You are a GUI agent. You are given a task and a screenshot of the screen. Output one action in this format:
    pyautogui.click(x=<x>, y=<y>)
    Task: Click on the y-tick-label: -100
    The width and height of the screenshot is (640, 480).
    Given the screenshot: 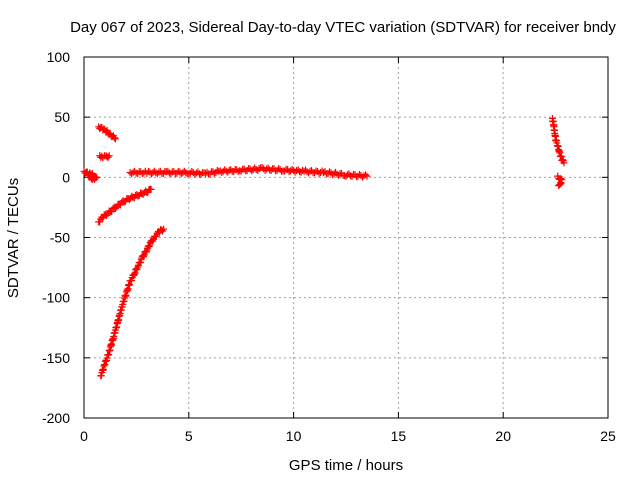 What is the action you would take?
    pyautogui.click(x=56, y=298)
    